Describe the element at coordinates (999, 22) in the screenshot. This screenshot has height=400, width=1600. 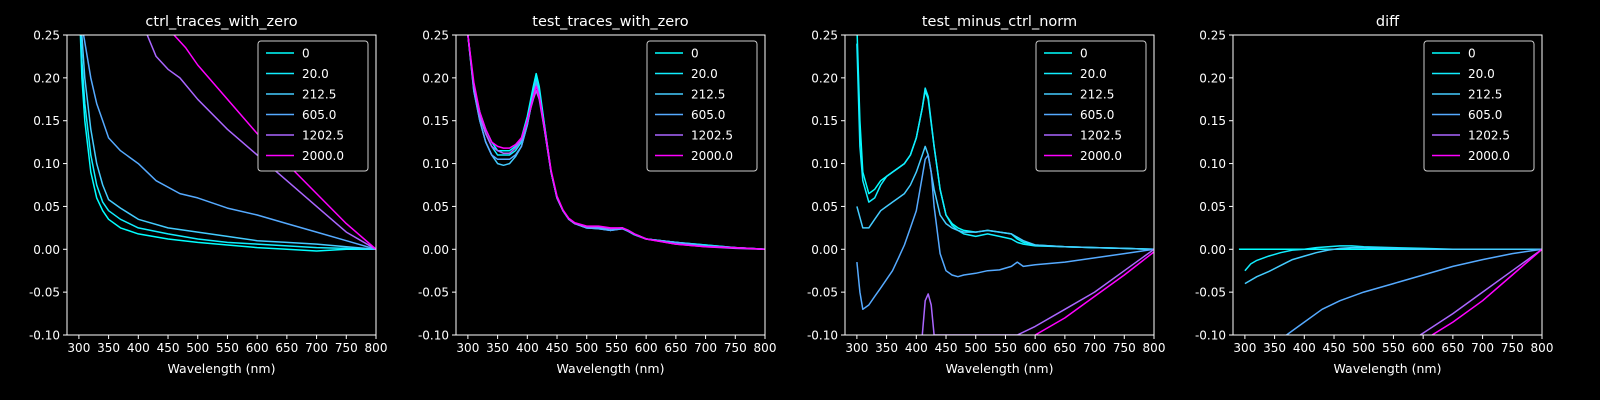
I see `chart-title: test_minus_ctrl_norm` at that location.